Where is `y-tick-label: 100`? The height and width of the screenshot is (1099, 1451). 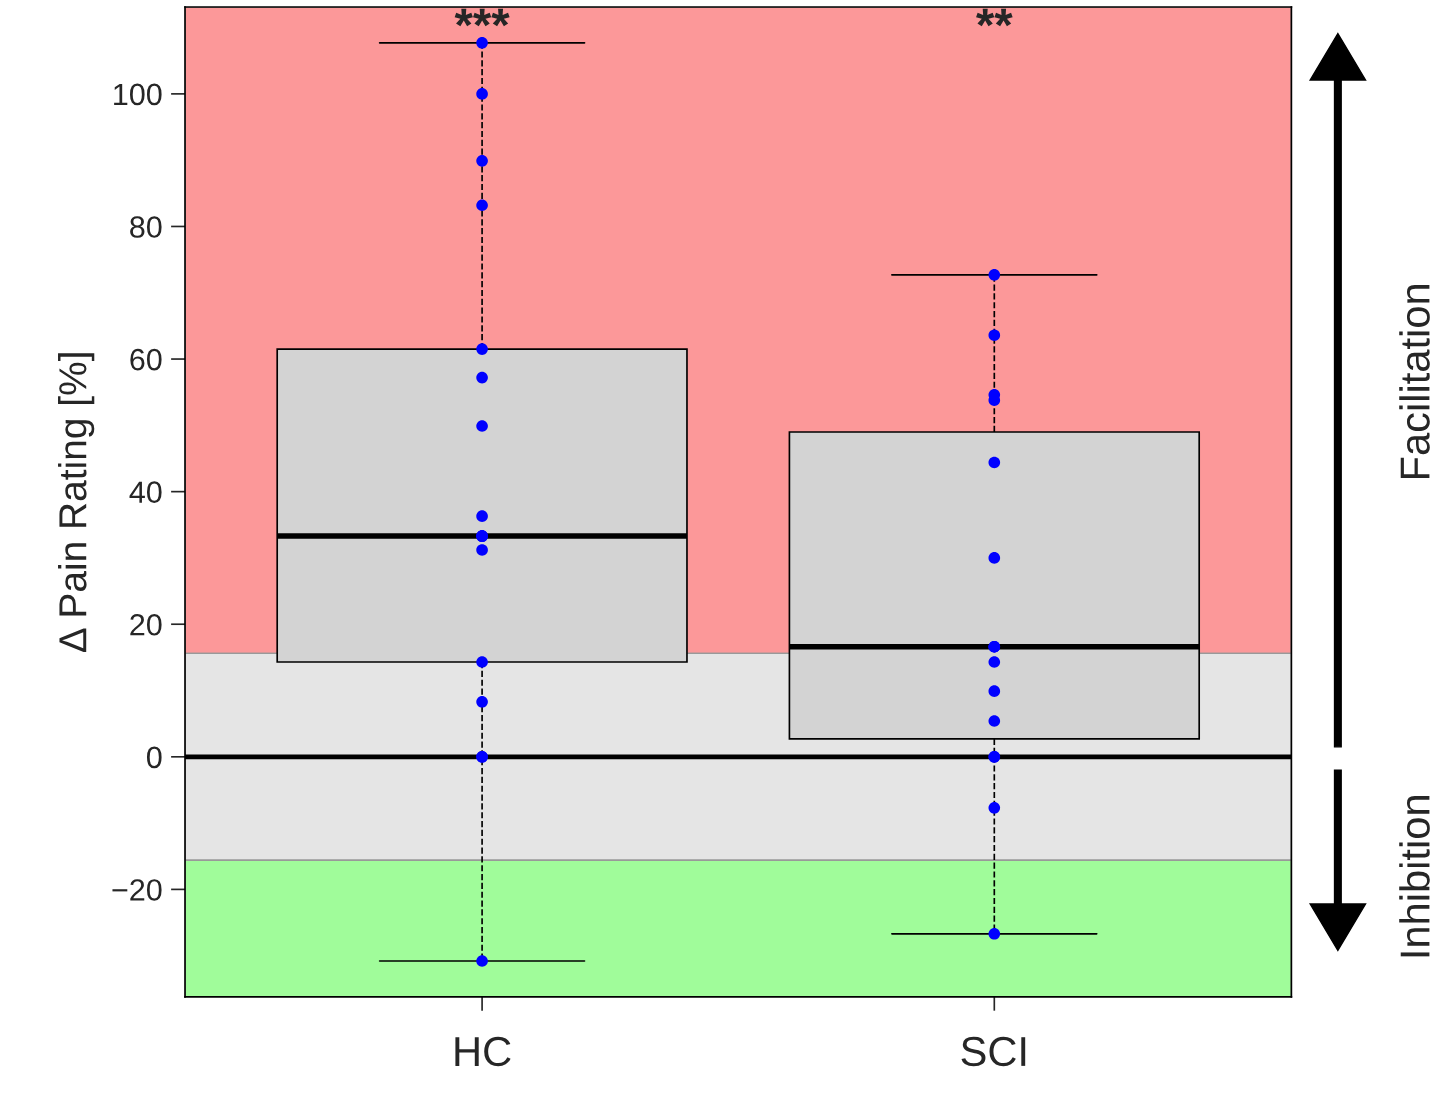 y-tick-label: 100 is located at coordinates (138, 94).